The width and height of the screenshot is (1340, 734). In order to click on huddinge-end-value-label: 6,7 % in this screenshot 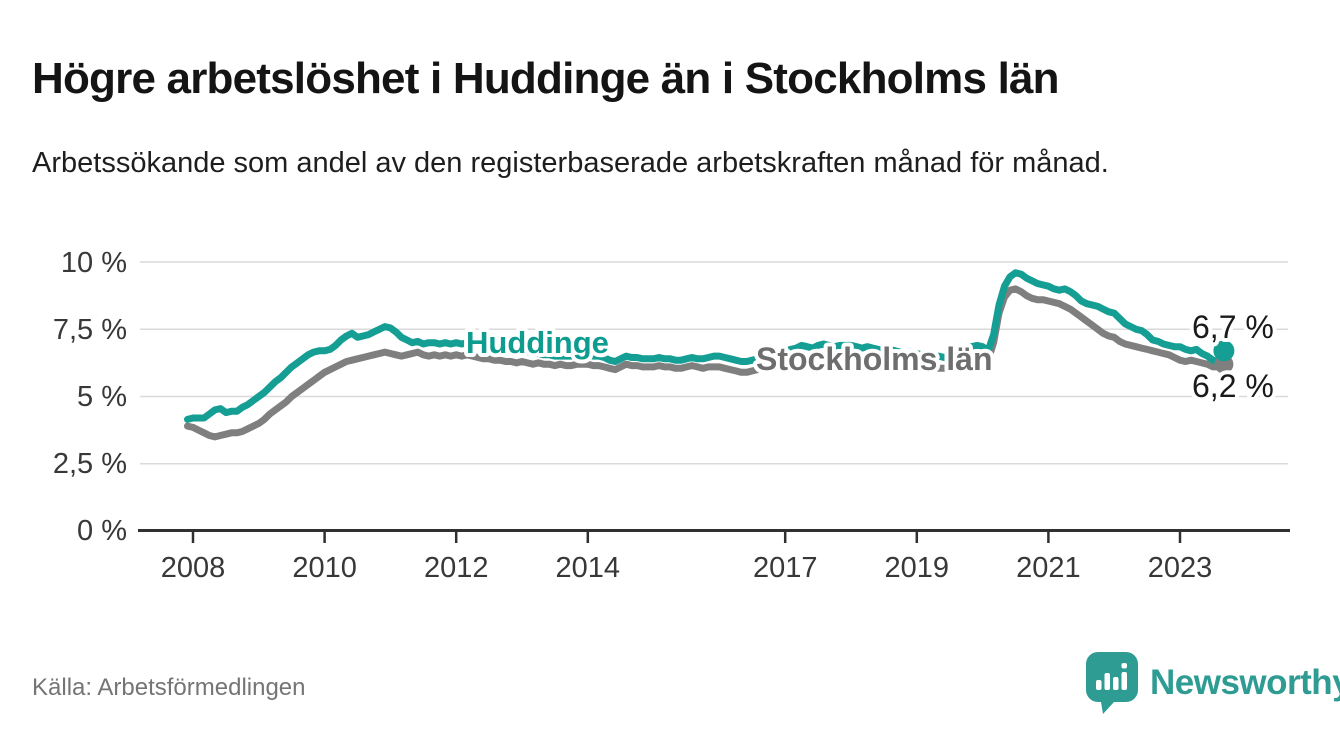, I will do `click(1233, 327)`.